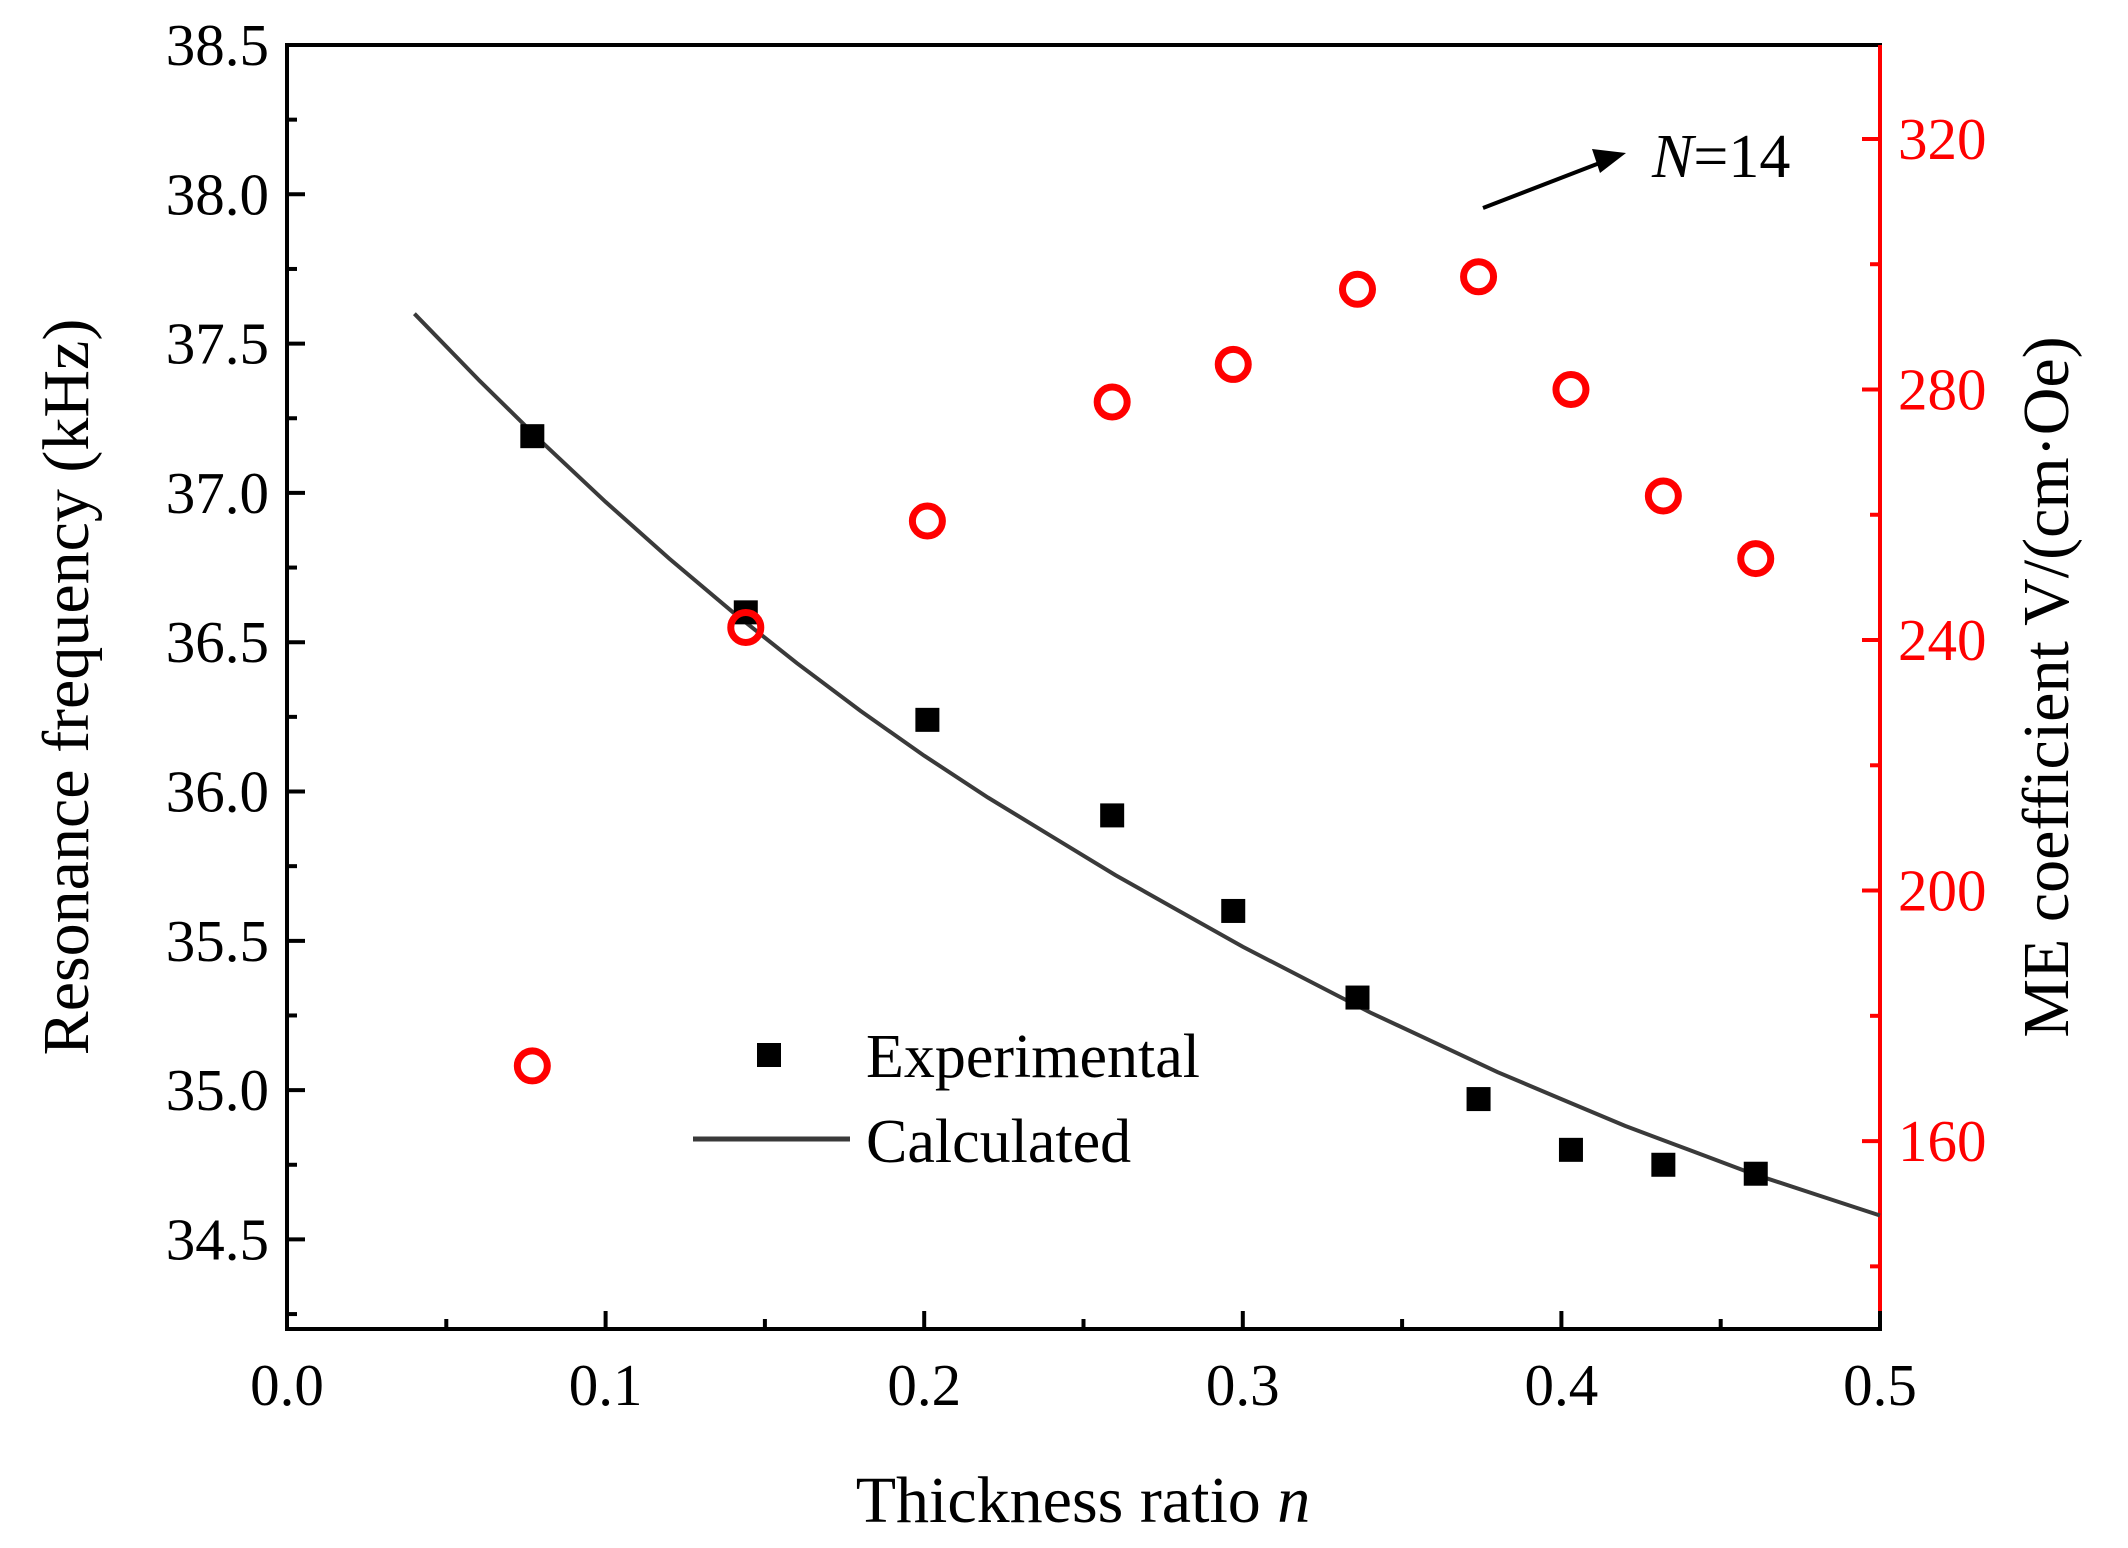  What do you see at coordinates (1546, 183) in the screenshot?
I see `annotation-arrow-shaft` at bounding box center [1546, 183].